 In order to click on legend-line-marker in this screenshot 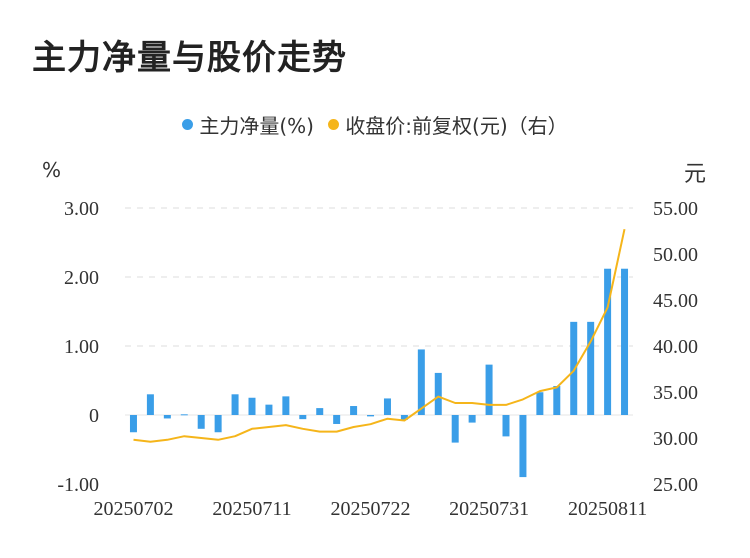, I will do `click(334, 124)`.